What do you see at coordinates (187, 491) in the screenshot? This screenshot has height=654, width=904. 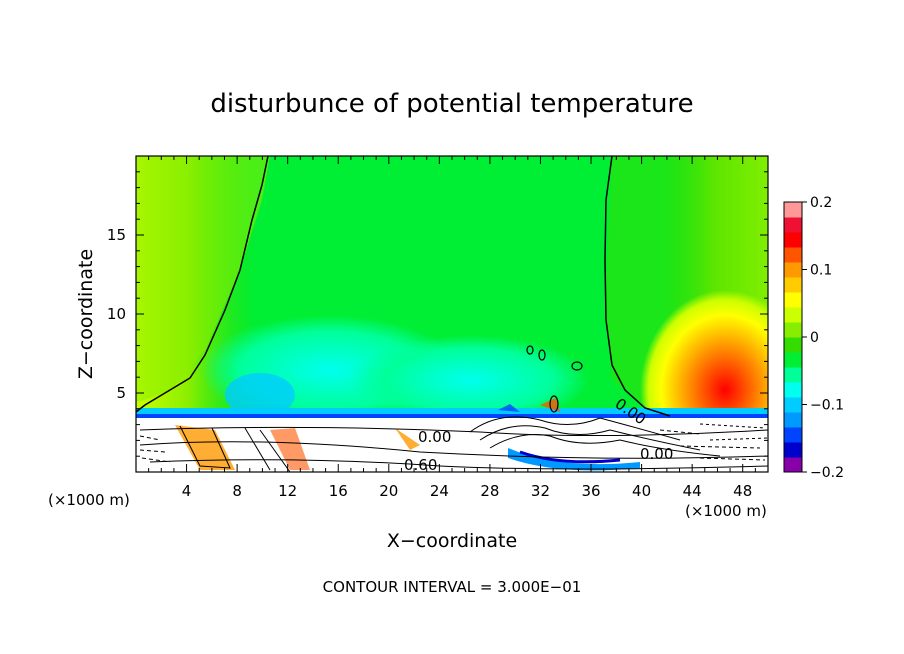 I see `x-tick-label: 4` at bounding box center [187, 491].